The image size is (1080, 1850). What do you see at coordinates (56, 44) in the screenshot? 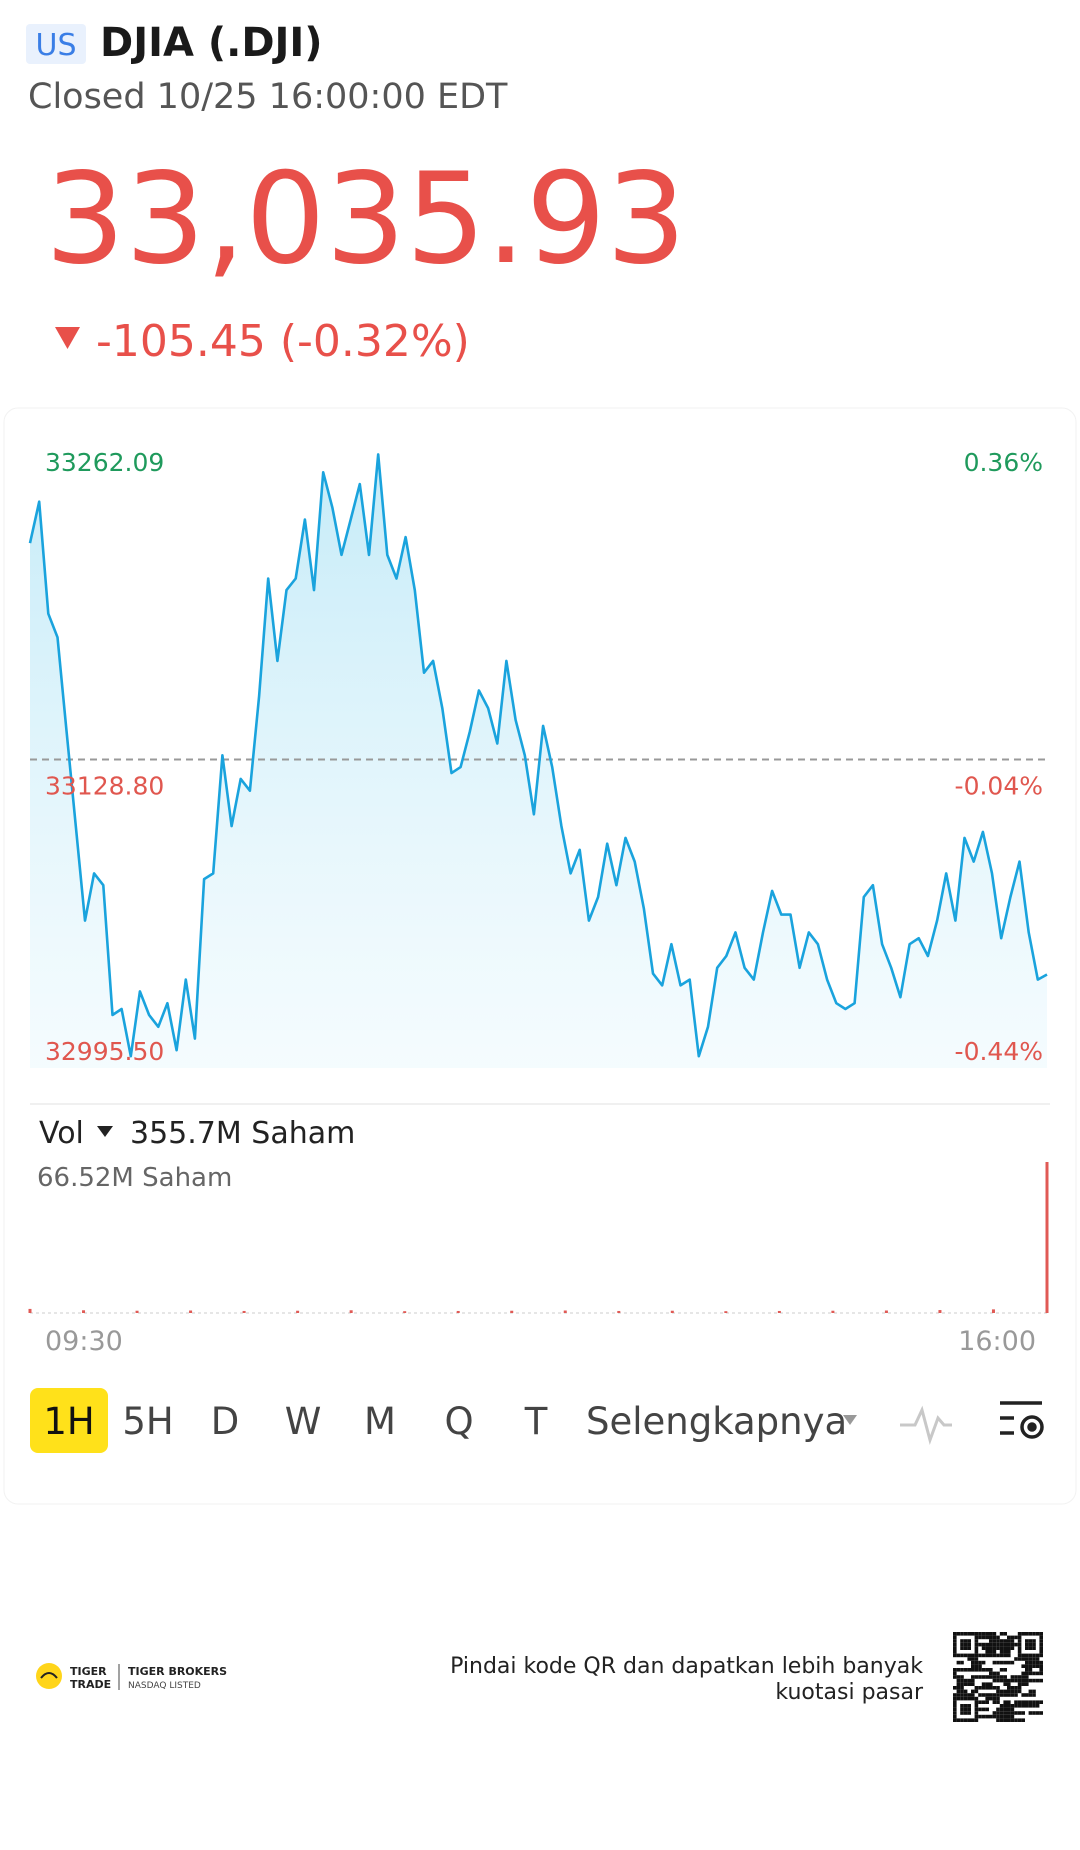
I see `market-badge` at bounding box center [56, 44].